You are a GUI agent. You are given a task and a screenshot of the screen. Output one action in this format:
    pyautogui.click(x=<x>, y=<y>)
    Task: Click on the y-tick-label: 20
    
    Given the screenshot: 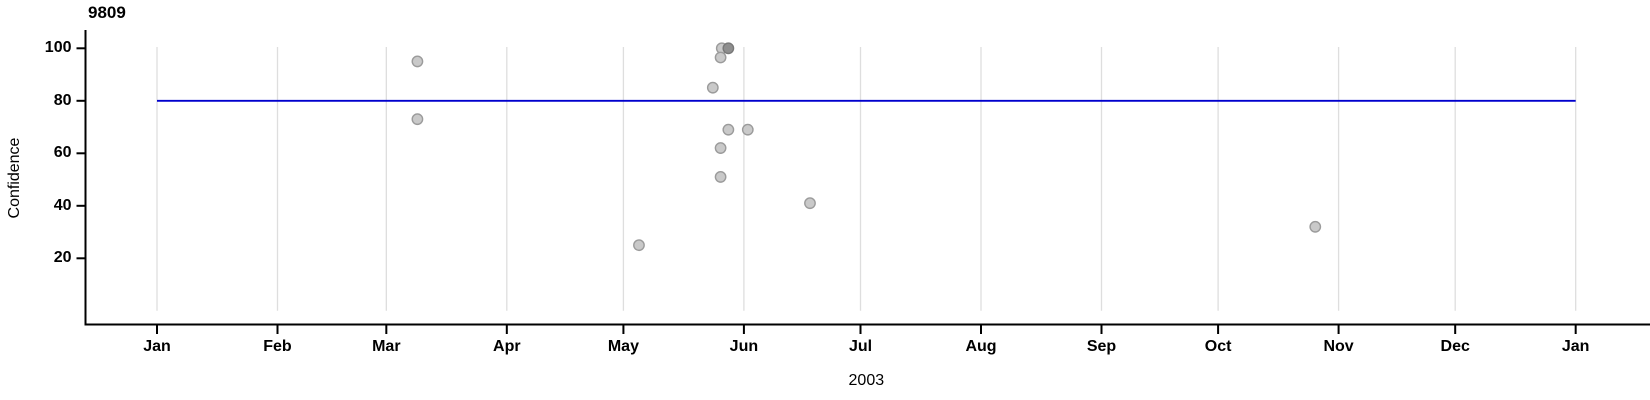 What is the action you would take?
    pyautogui.click(x=62, y=258)
    